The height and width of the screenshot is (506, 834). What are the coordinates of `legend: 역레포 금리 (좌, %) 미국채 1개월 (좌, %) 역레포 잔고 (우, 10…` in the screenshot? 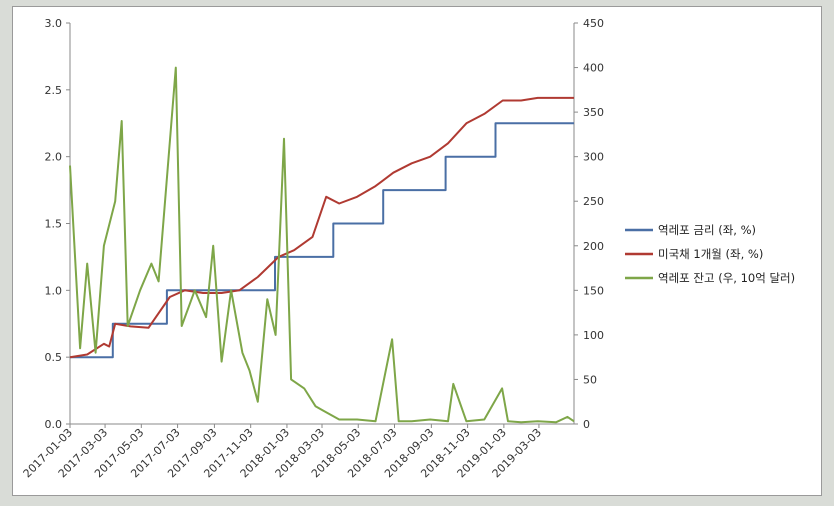 It's located at (710, 254).